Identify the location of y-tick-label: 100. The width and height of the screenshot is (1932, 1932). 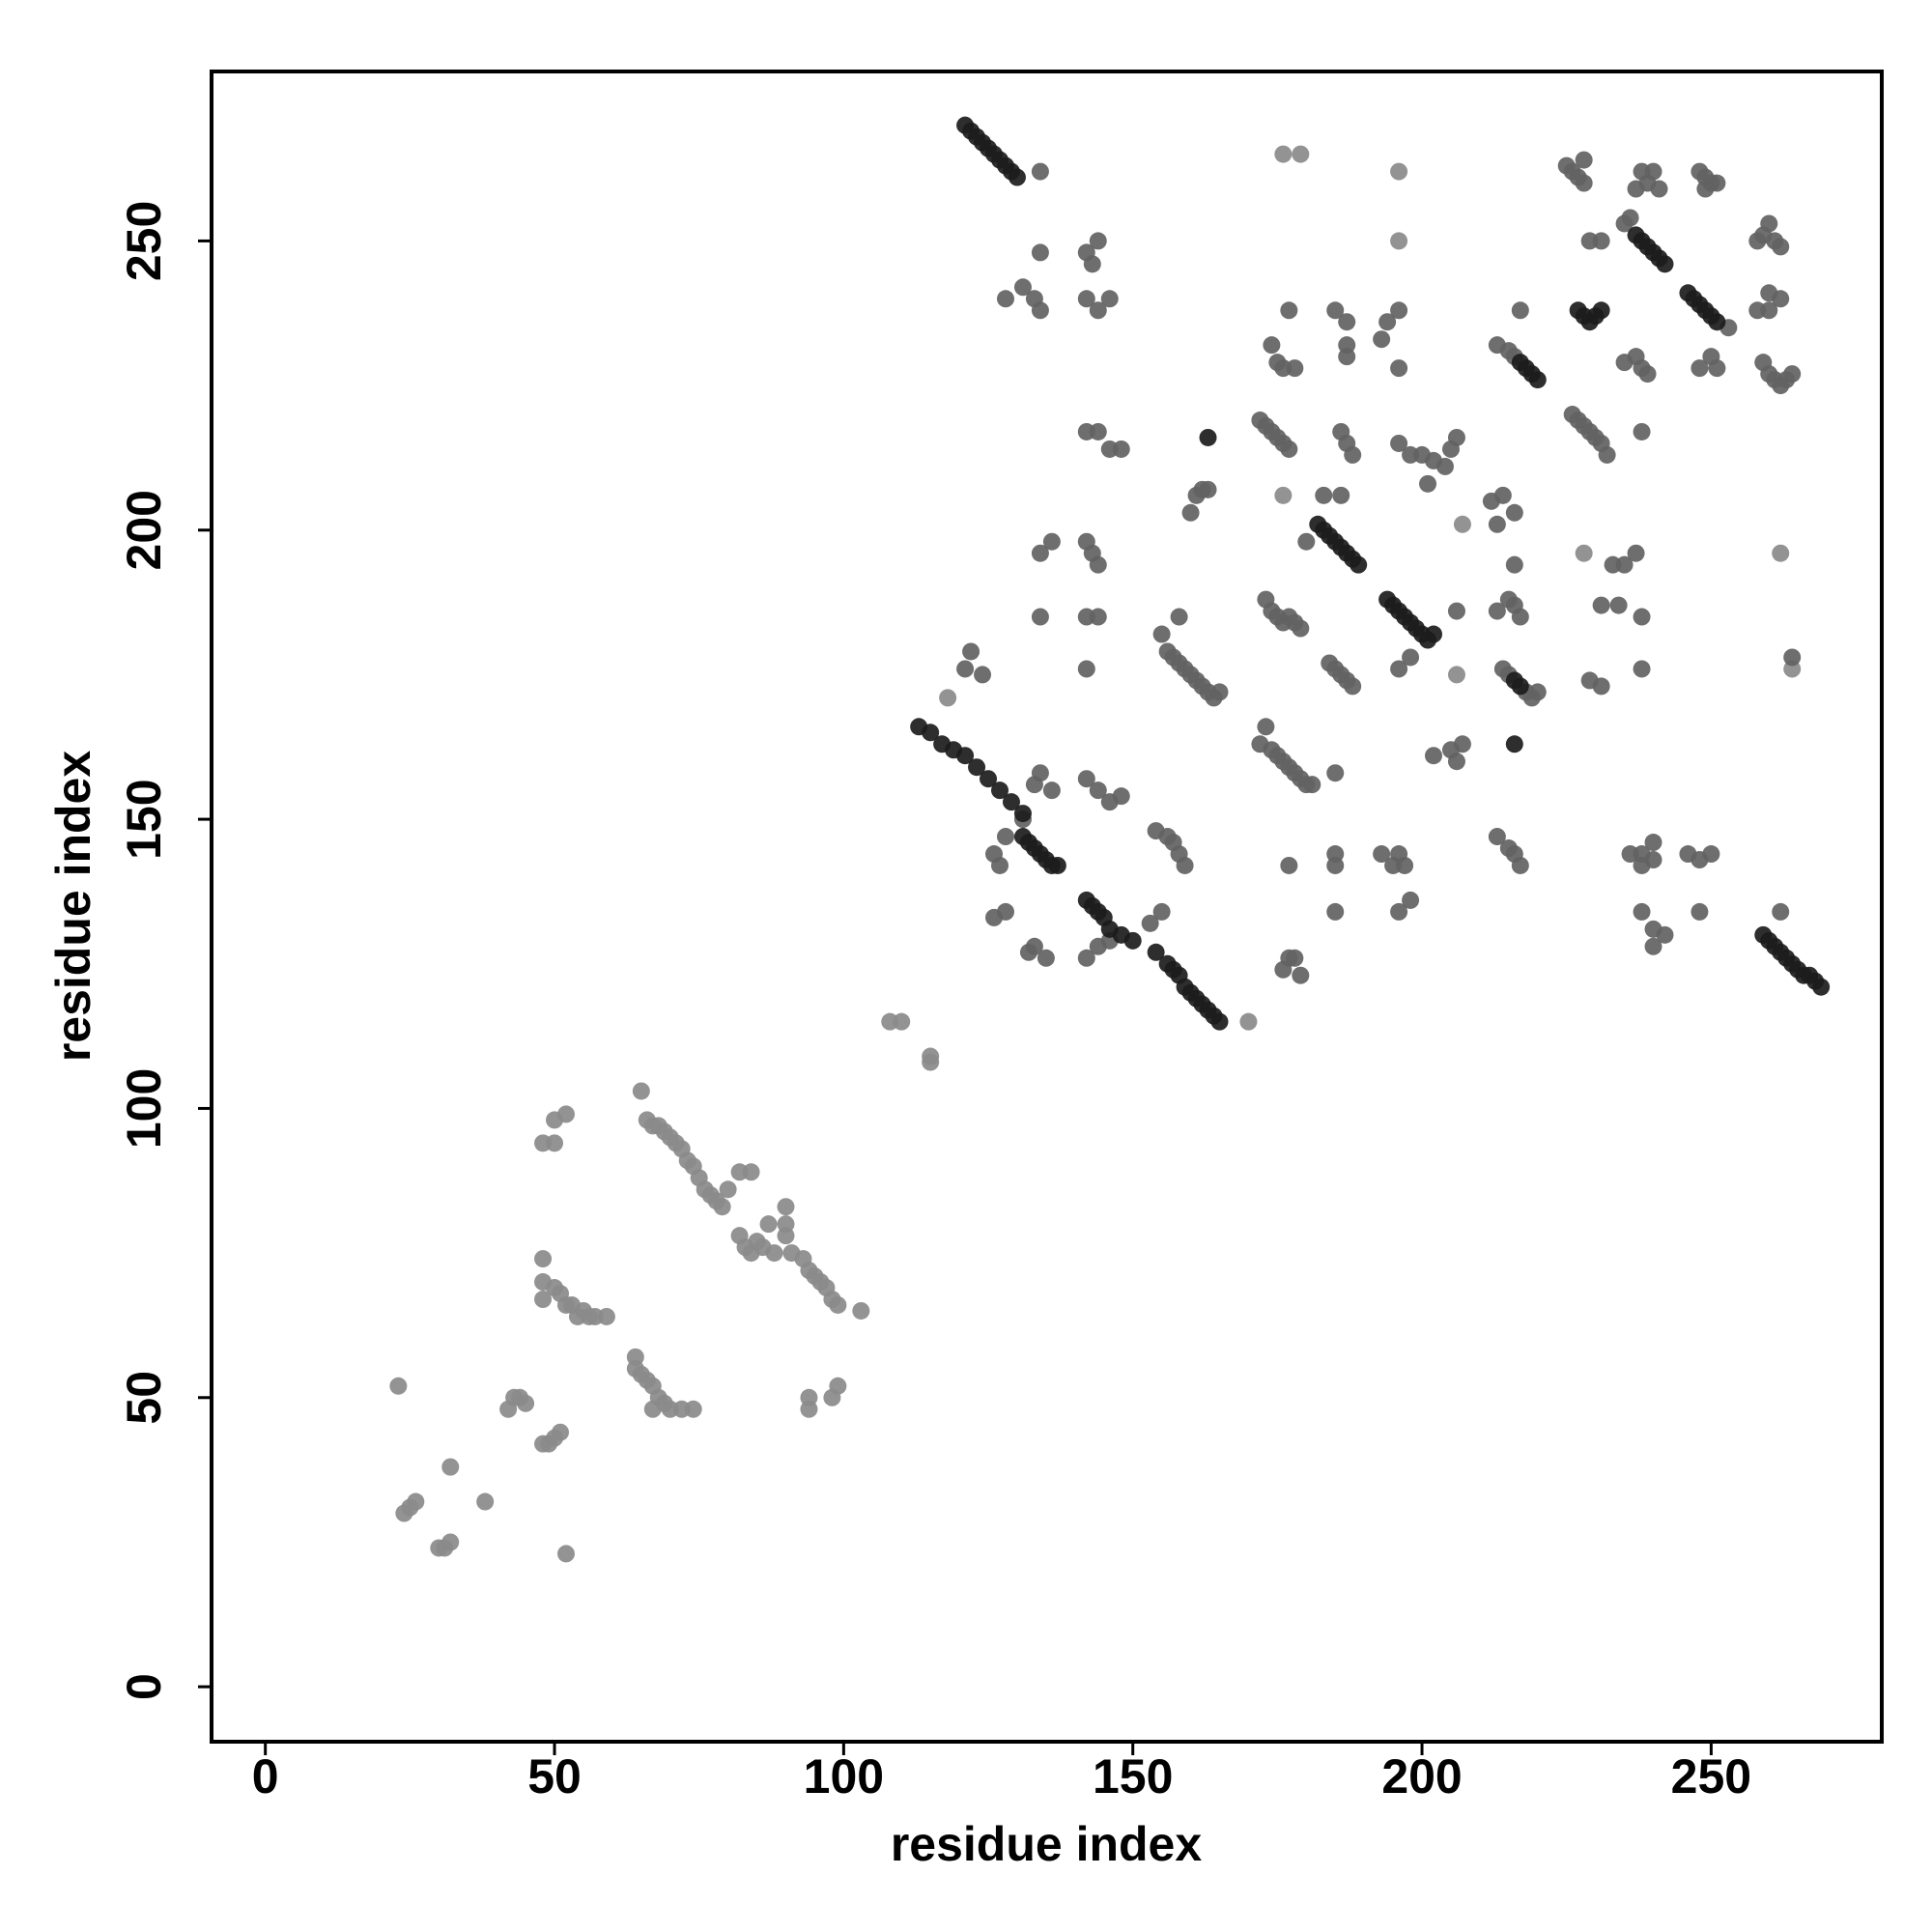
(144, 1108).